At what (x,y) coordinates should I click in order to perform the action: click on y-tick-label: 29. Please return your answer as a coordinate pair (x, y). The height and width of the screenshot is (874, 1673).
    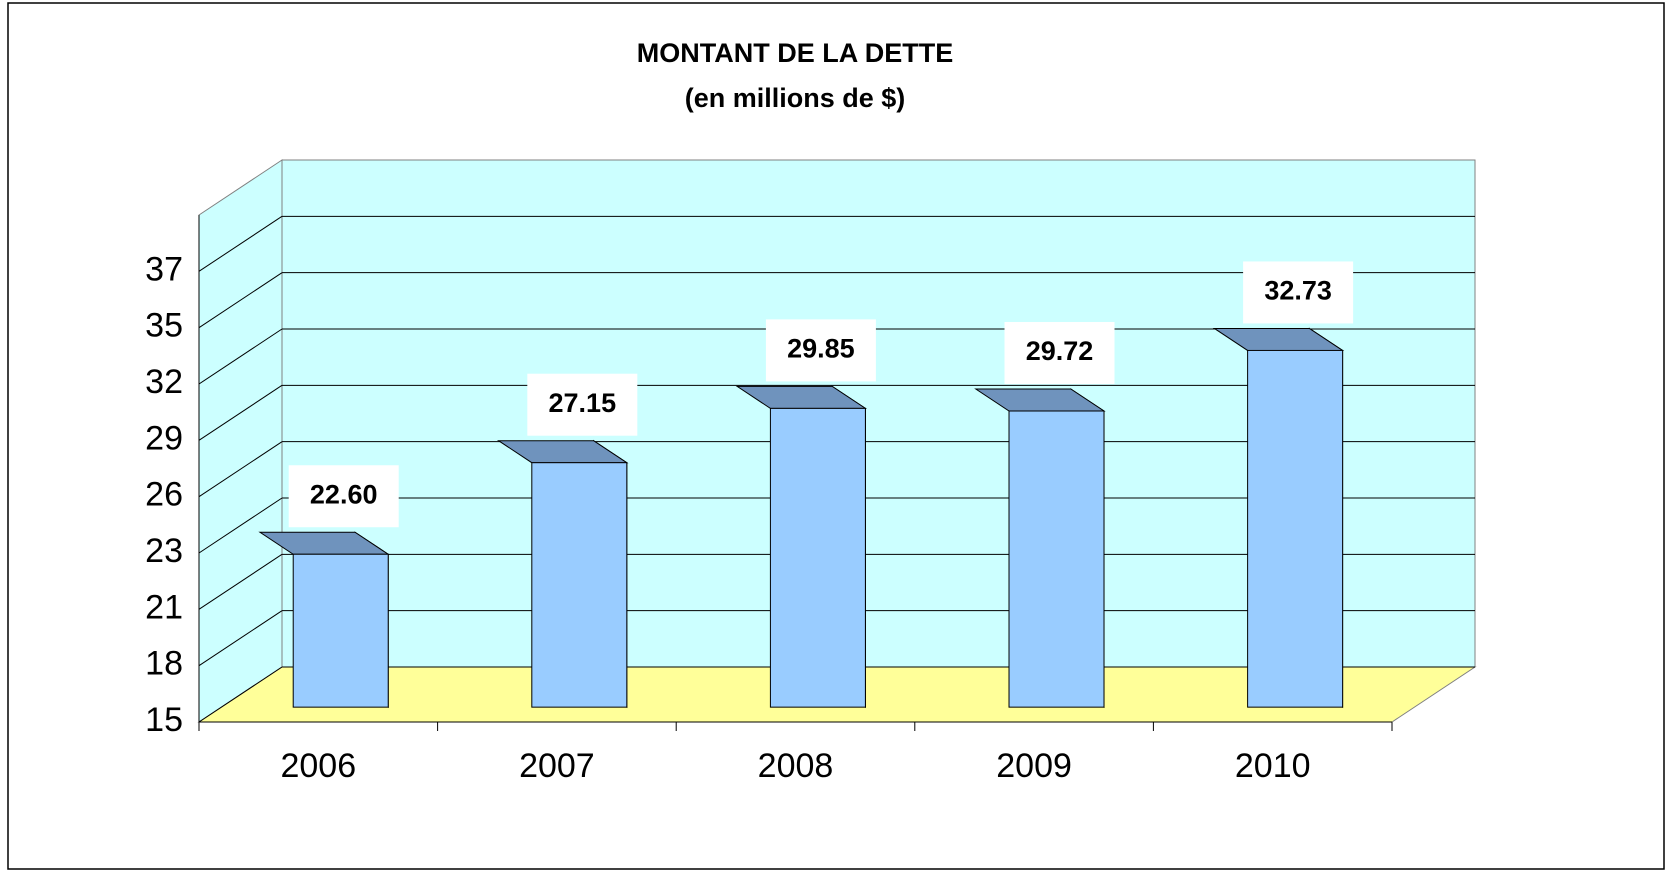
    Looking at the image, I should click on (164, 438).